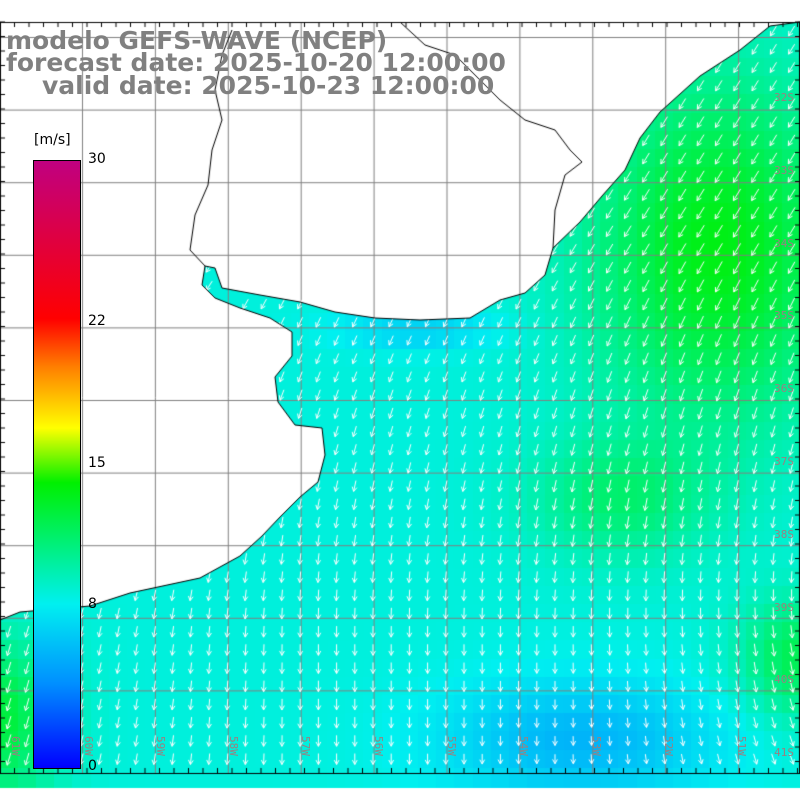 This screenshot has width=800, height=800. What do you see at coordinates (197, 40) in the screenshot?
I see `model-title: modelo GEFS-WAVE (NCEP)` at bounding box center [197, 40].